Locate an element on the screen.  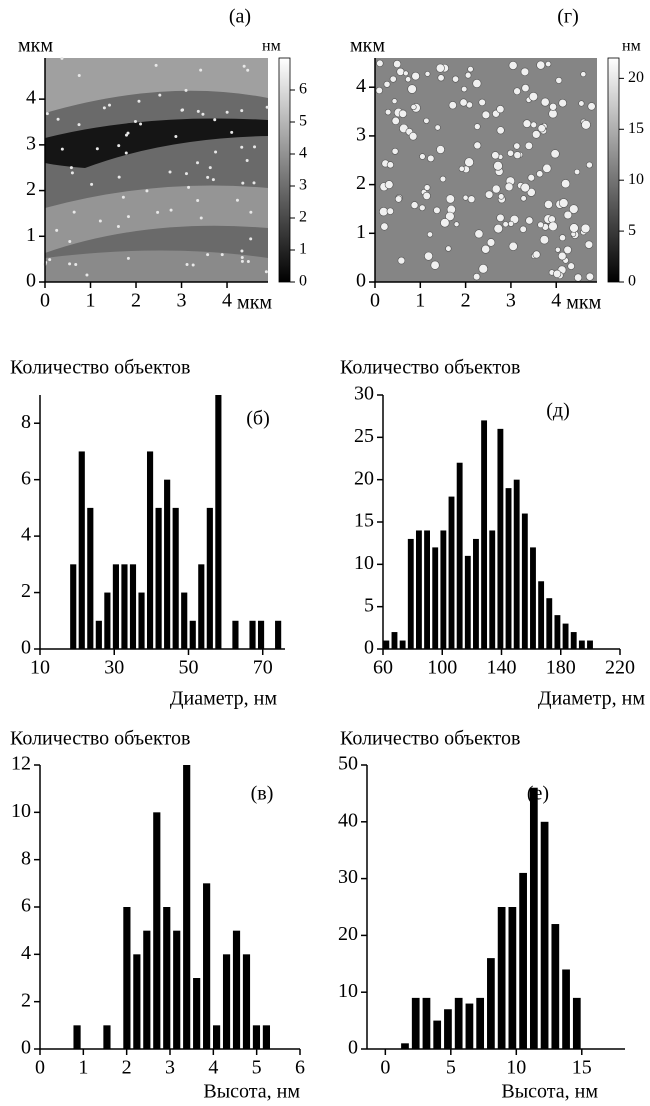
colorbar-tick-label: 10 is located at coordinates (636, 179).